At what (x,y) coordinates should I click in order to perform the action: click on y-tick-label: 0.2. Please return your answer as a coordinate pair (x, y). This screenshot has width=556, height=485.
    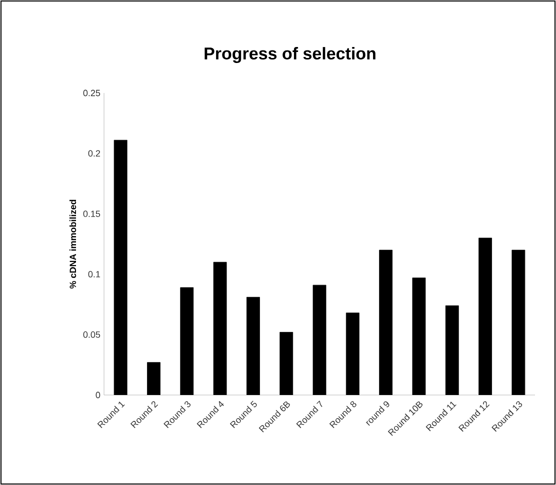
    Looking at the image, I should click on (94, 153).